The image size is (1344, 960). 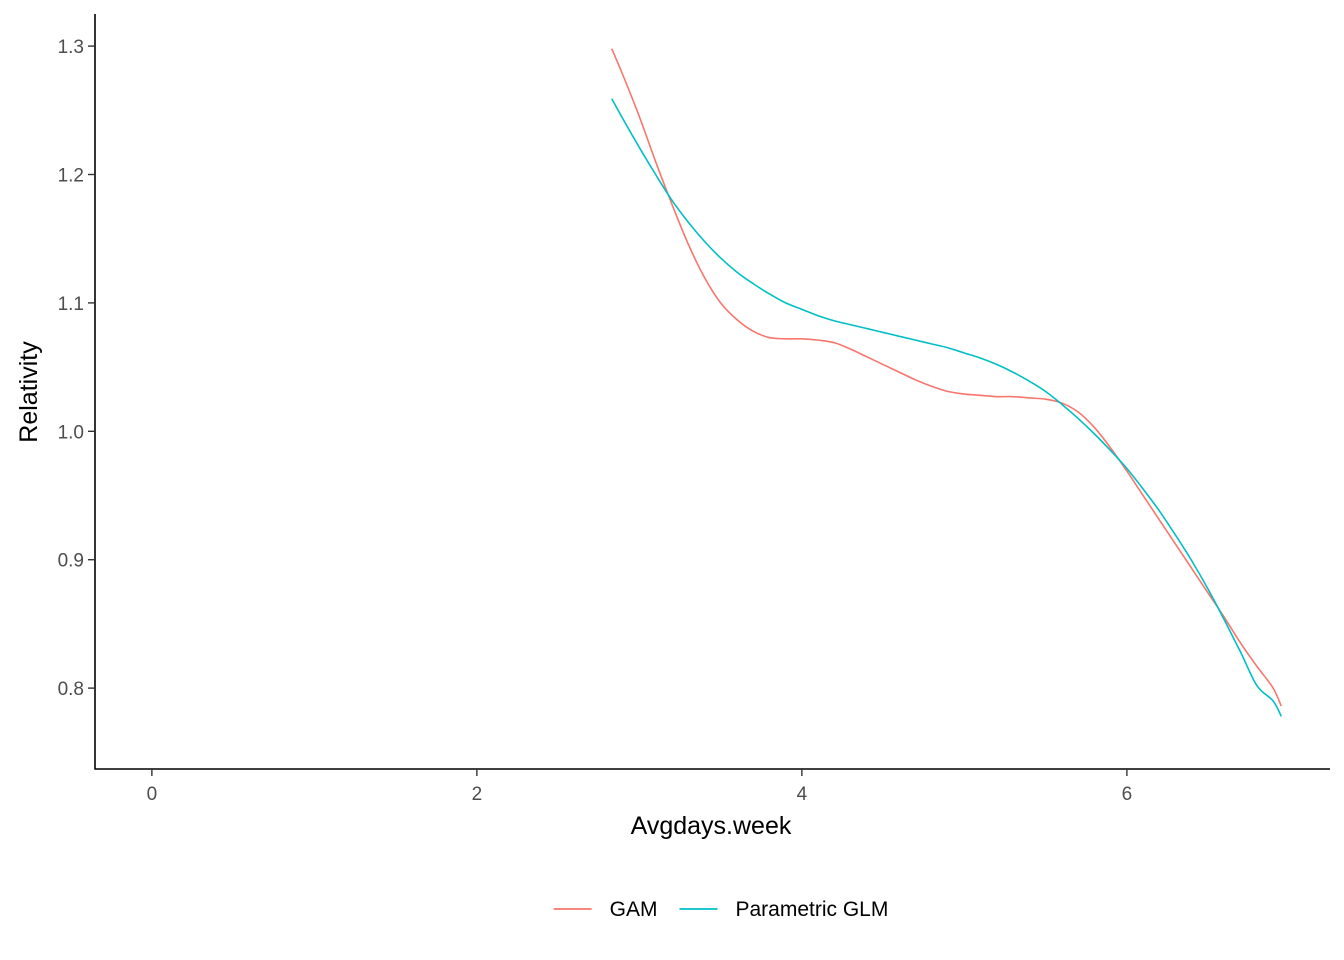 What do you see at coordinates (71, 689) in the screenshot?
I see `y-tick-label: 0.8` at bounding box center [71, 689].